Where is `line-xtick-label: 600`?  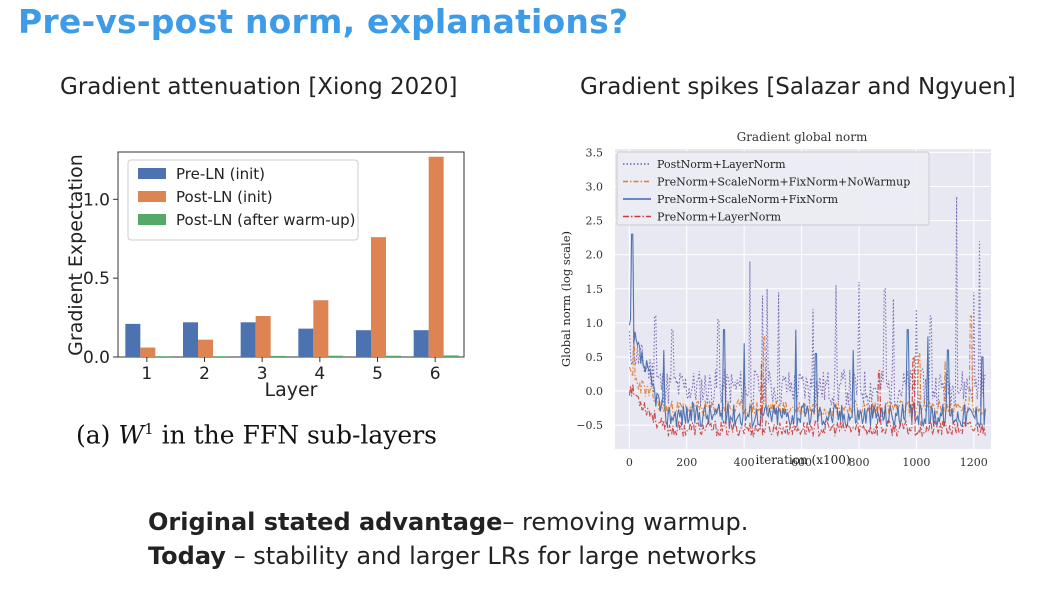
line-xtick-label: 600 is located at coordinates (801, 462).